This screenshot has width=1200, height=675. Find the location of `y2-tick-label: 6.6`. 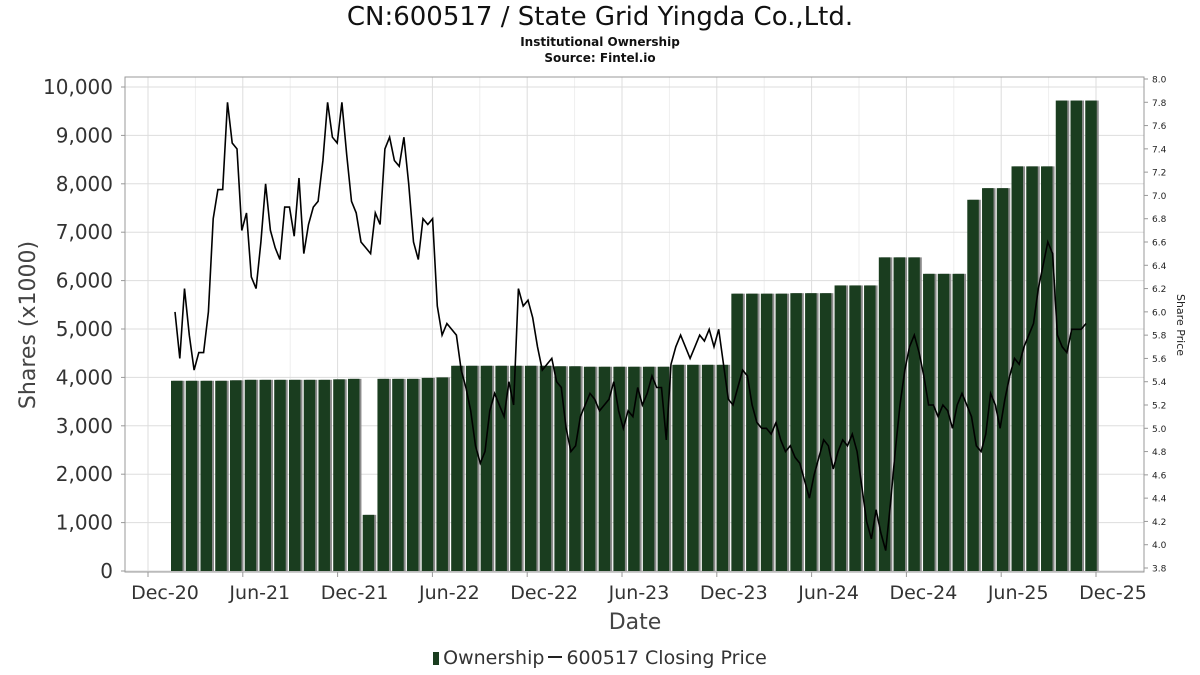

y2-tick-label: 6.6 is located at coordinates (1159, 244).